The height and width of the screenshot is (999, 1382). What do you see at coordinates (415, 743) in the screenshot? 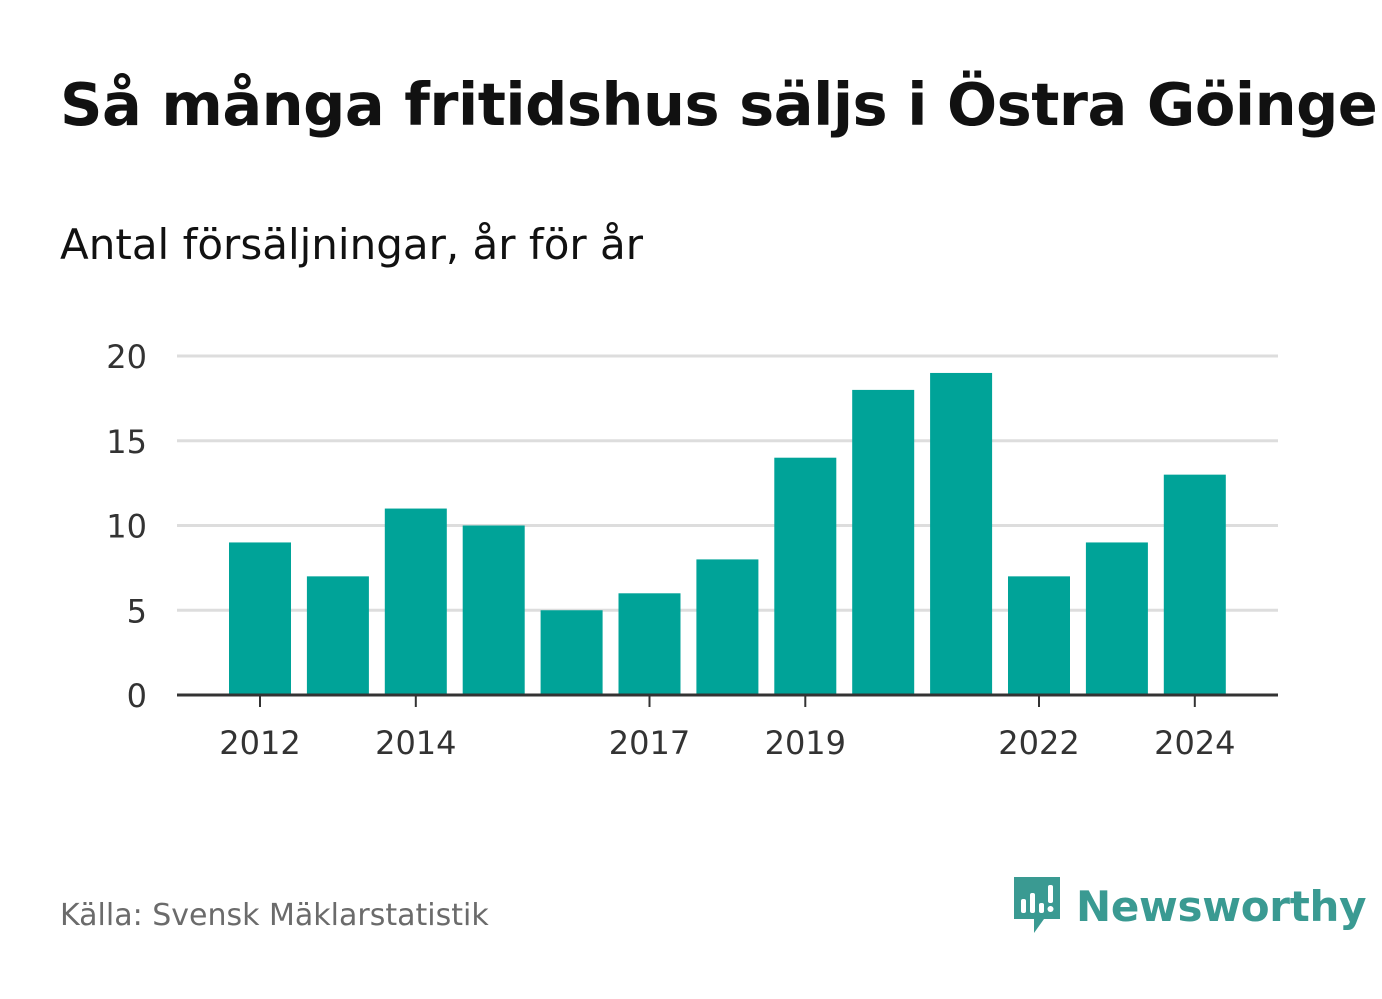
I see `x-tick-label: 2014` at bounding box center [415, 743].